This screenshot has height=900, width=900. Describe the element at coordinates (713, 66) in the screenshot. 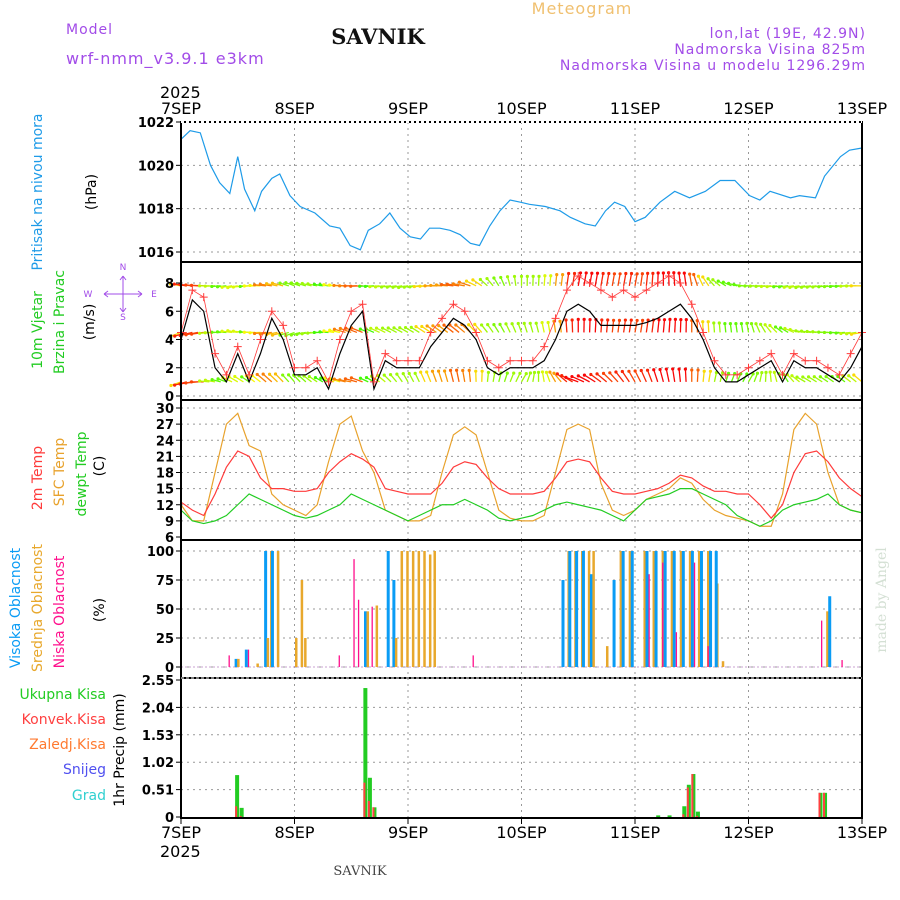

I see `model-altitude: Nadmorska Visina u modelu 1296.29m` at that location.